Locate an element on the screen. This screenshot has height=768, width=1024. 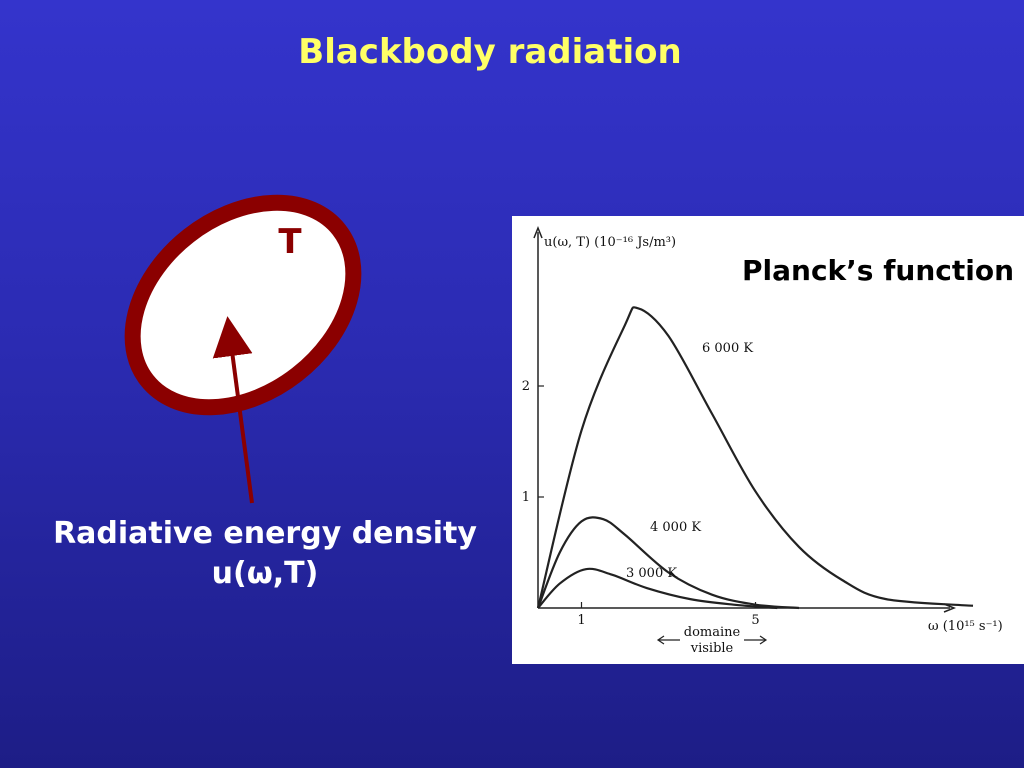
blackbody-cavity is located at coordinates (243, 305).